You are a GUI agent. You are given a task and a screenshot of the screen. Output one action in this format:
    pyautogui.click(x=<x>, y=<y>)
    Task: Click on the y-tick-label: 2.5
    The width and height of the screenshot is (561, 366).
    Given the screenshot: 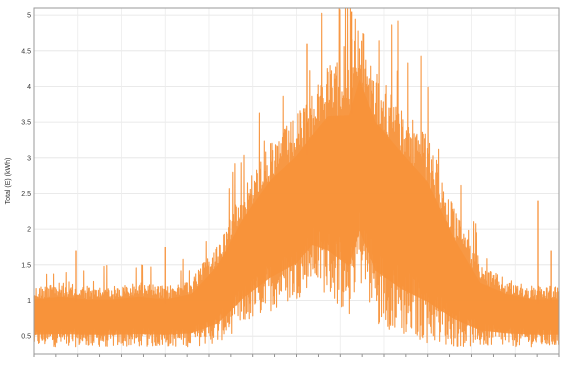 What is the action you would take?
    pyautogui.click(x=26, y=194)
    